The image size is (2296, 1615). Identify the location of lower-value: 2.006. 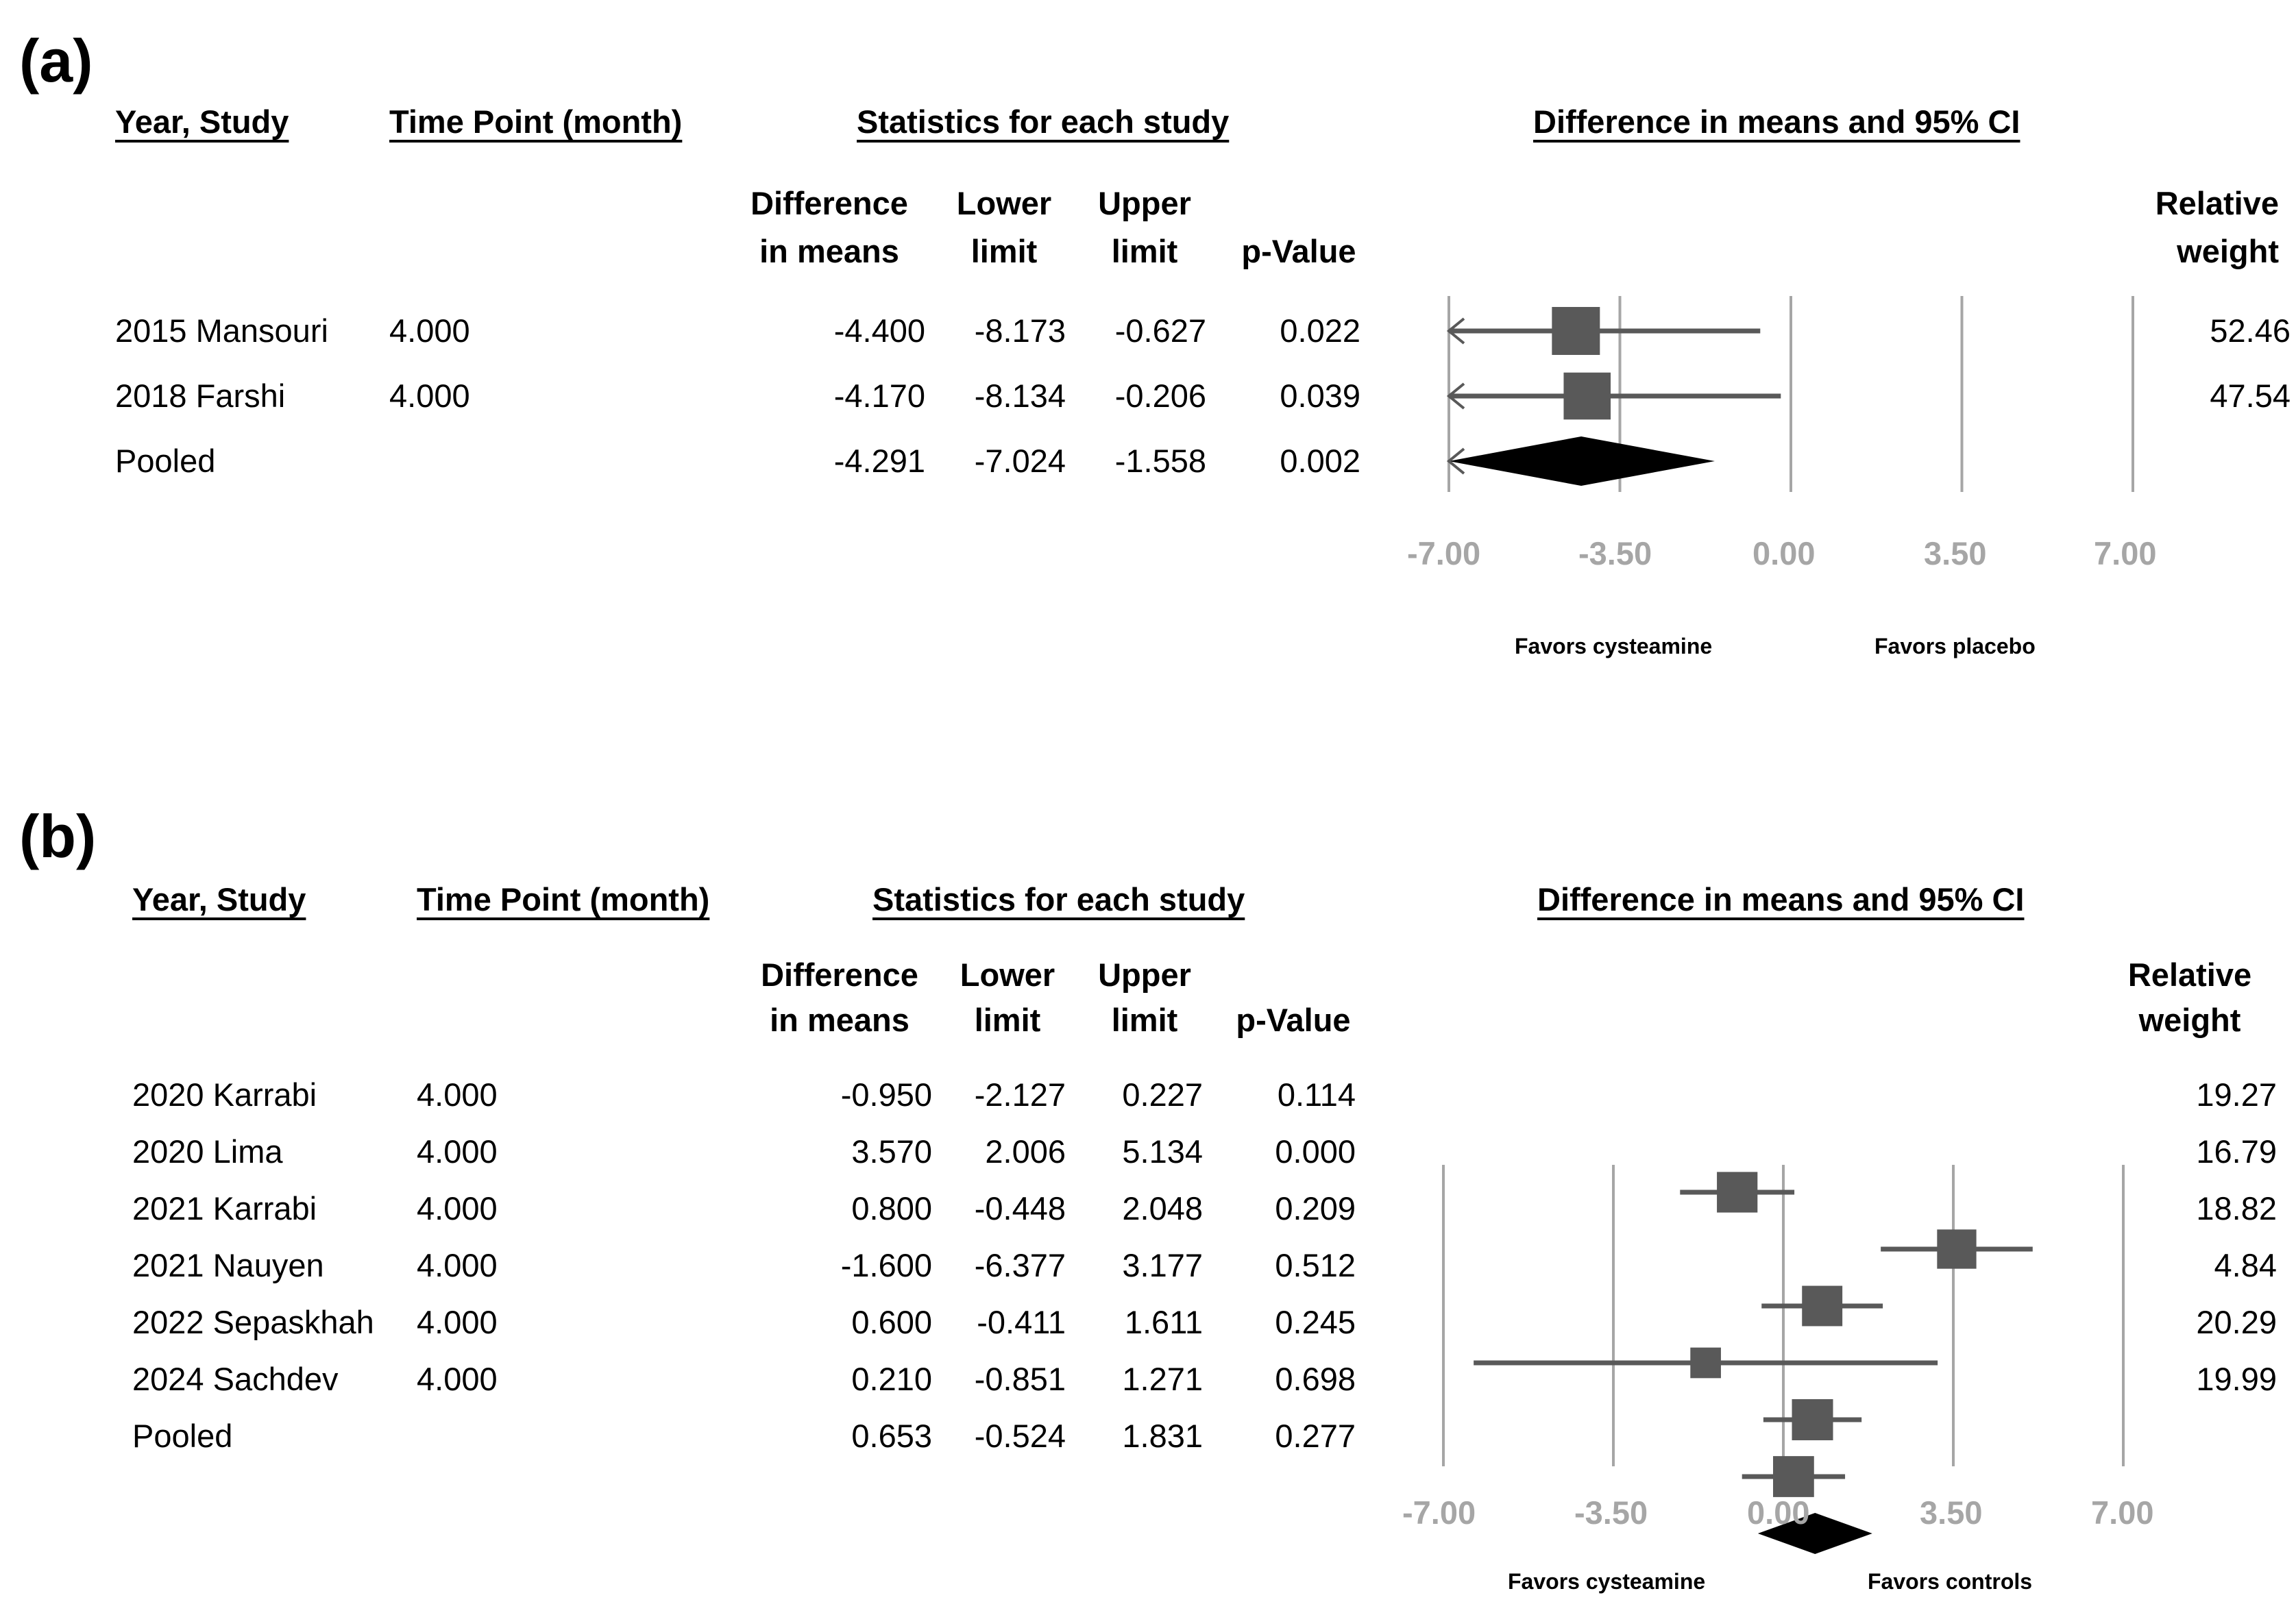
(1025, 1151).